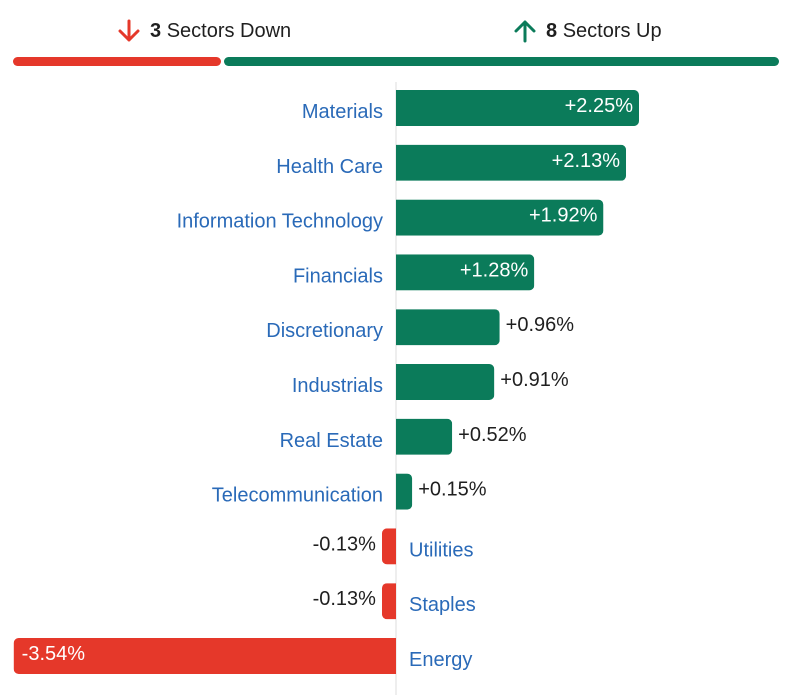  I want to click on sectors-down-summary: 3 Sectors Down, so click(203, 31).